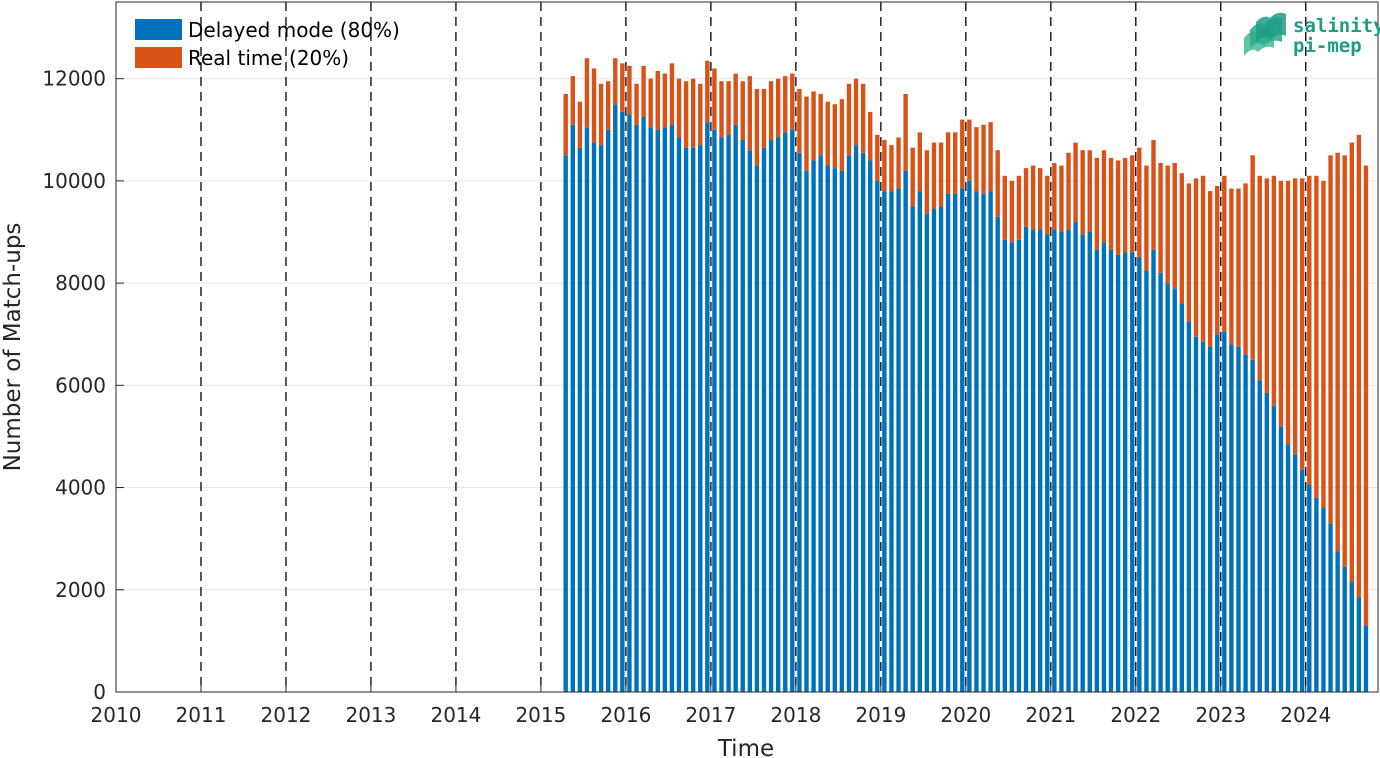 This screenshot has height=758, width=1380. What do you see at coordinates (1220, 715) in the screenshot?
I see `x-tick-label: 2023` at bounding box center [1220, 715].